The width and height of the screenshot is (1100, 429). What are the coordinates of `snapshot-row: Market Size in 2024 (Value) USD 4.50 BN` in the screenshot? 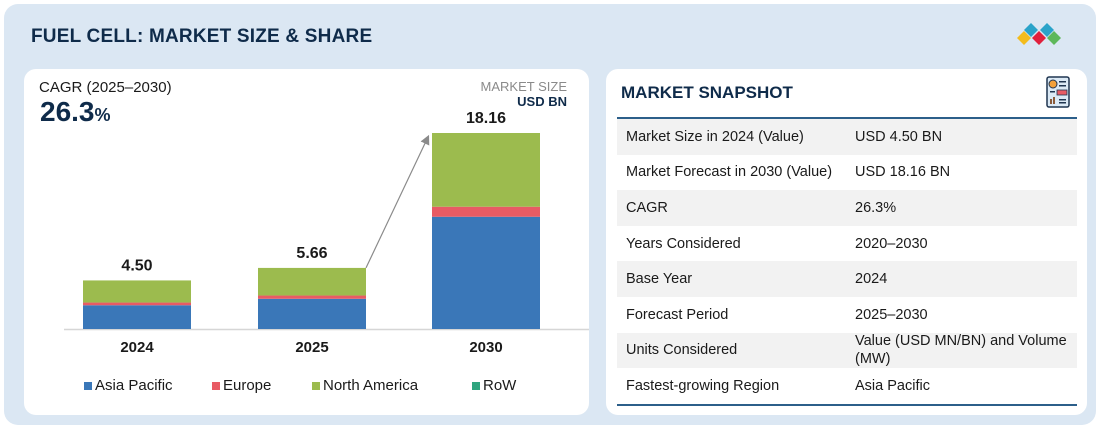 It's located at (847, 137).